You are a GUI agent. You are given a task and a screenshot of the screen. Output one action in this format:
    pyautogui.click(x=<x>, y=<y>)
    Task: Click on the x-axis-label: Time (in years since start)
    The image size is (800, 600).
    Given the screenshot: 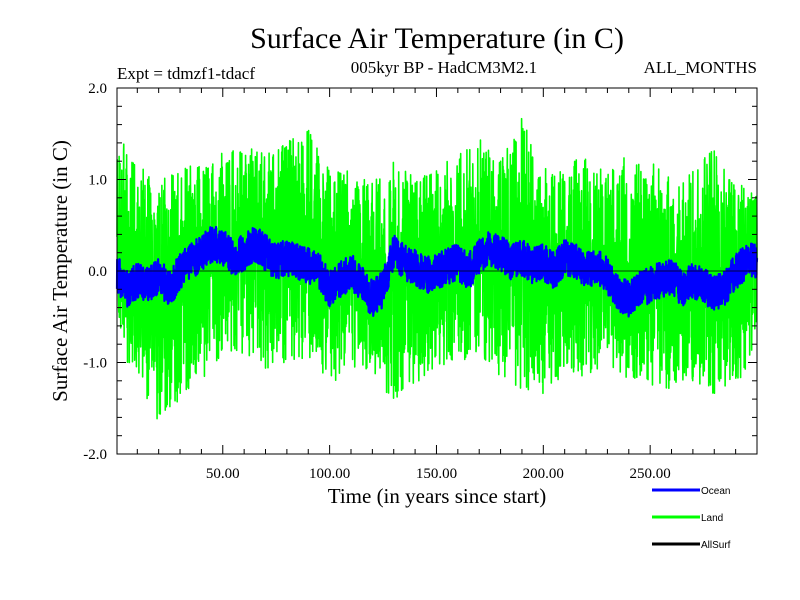 What is the action you would take?
    pyautogui.click(x=437, y=496)
    